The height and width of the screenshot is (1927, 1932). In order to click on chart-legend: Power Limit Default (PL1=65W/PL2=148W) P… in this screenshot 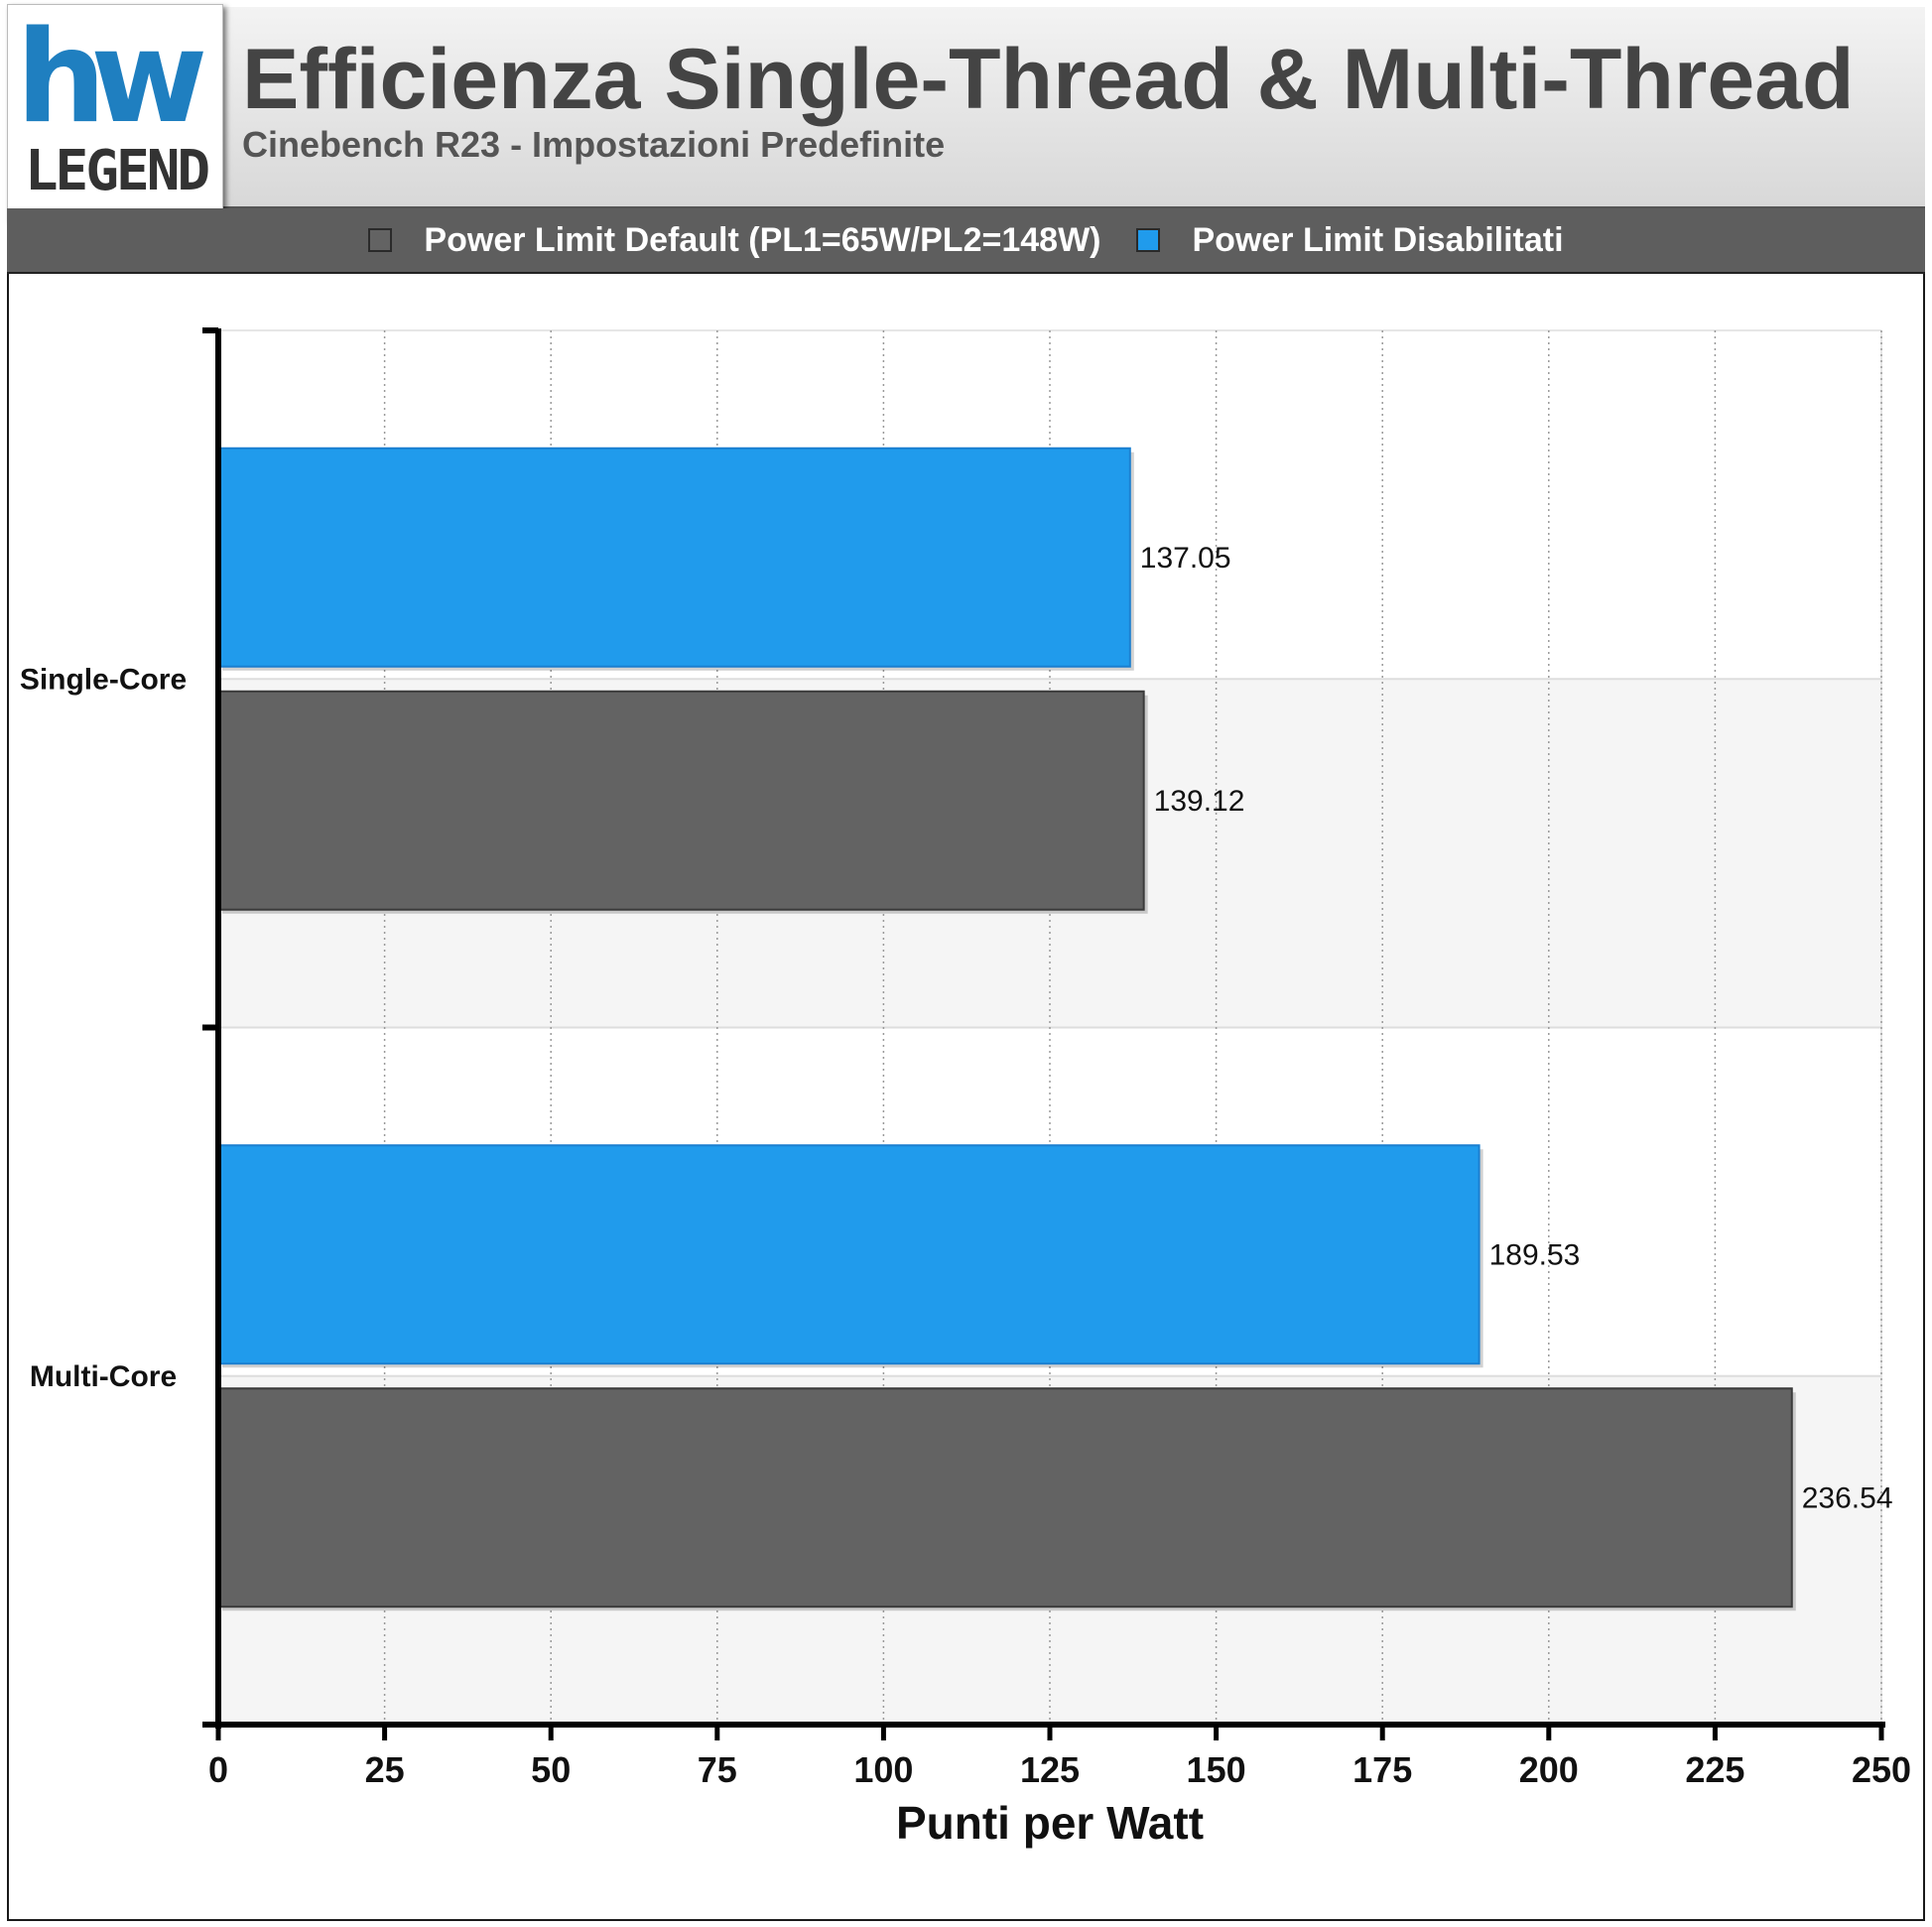, I will do `click(966, 241)`.